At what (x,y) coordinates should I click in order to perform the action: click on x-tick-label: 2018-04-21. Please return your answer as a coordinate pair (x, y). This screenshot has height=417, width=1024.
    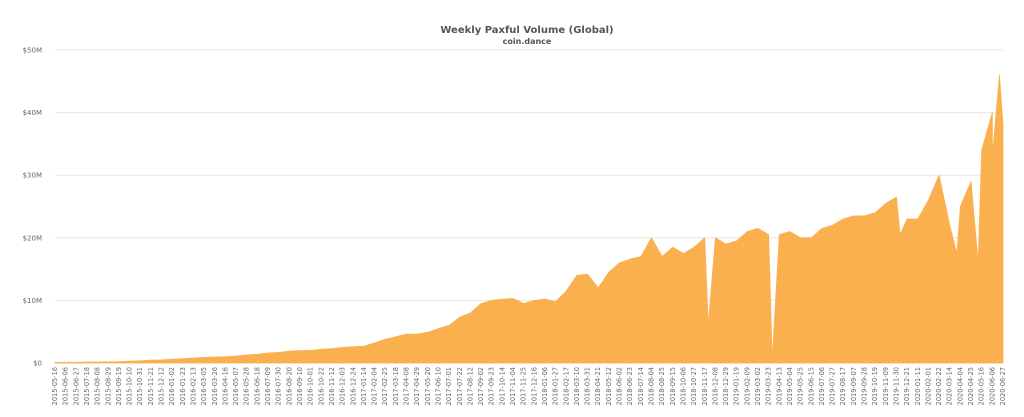
    Looking at the image, I should click on (598, 386).